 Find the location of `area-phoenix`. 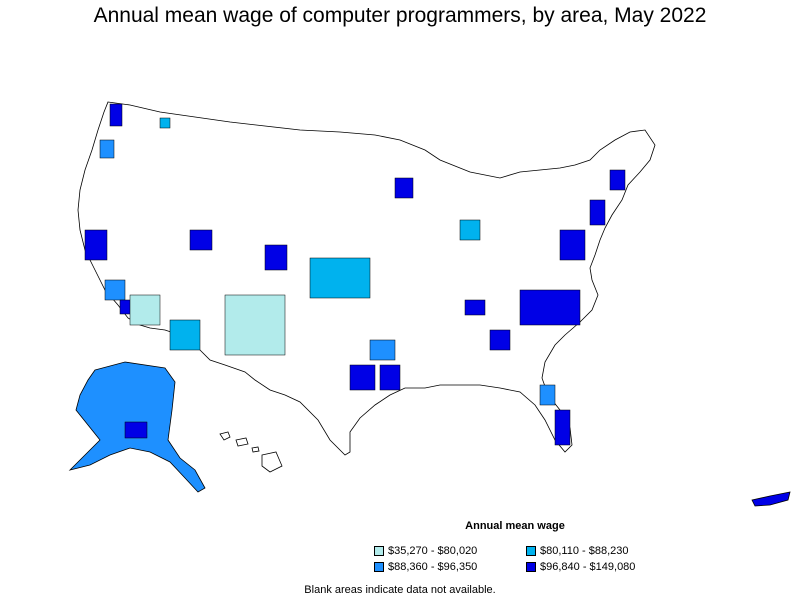

area-phoenix is located at coordinates (185, 335).